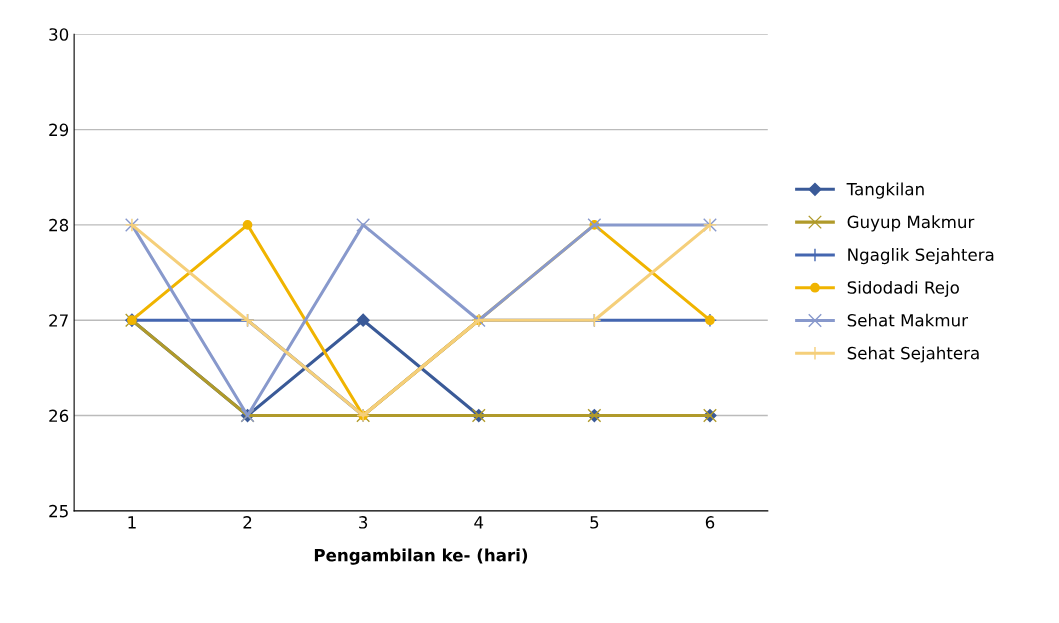 The image size is (1059, 623). I want to click on y-tick-label: 25, so click(58, 511).